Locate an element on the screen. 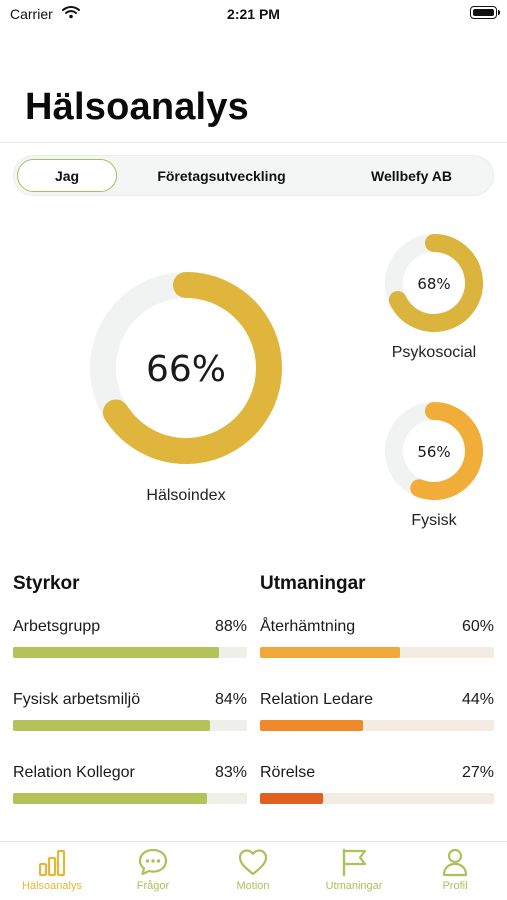 This screenshot has width=507, height=900. challenge-value: 44% is located at coordinates (477, 699).